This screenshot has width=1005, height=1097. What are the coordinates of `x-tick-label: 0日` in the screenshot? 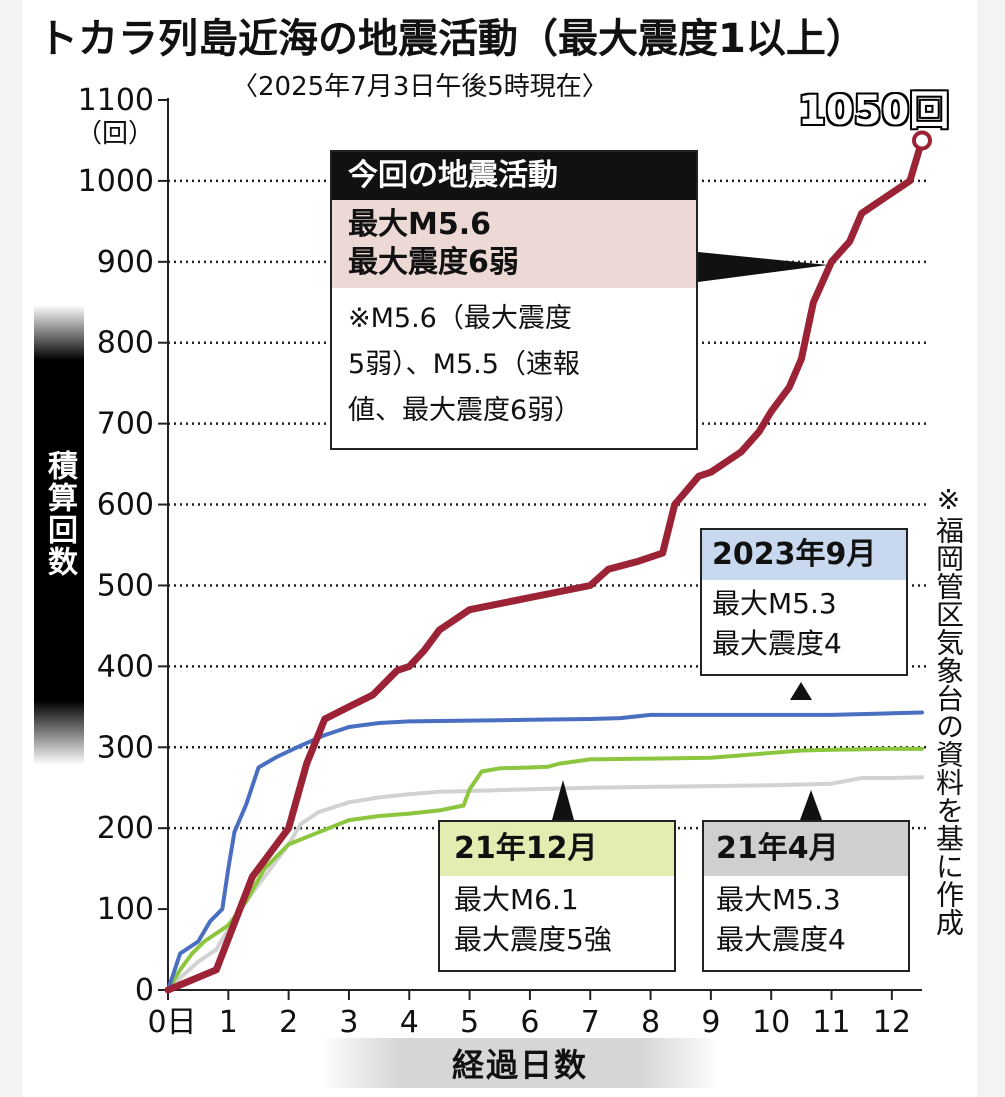 It's located at (171, 1022).